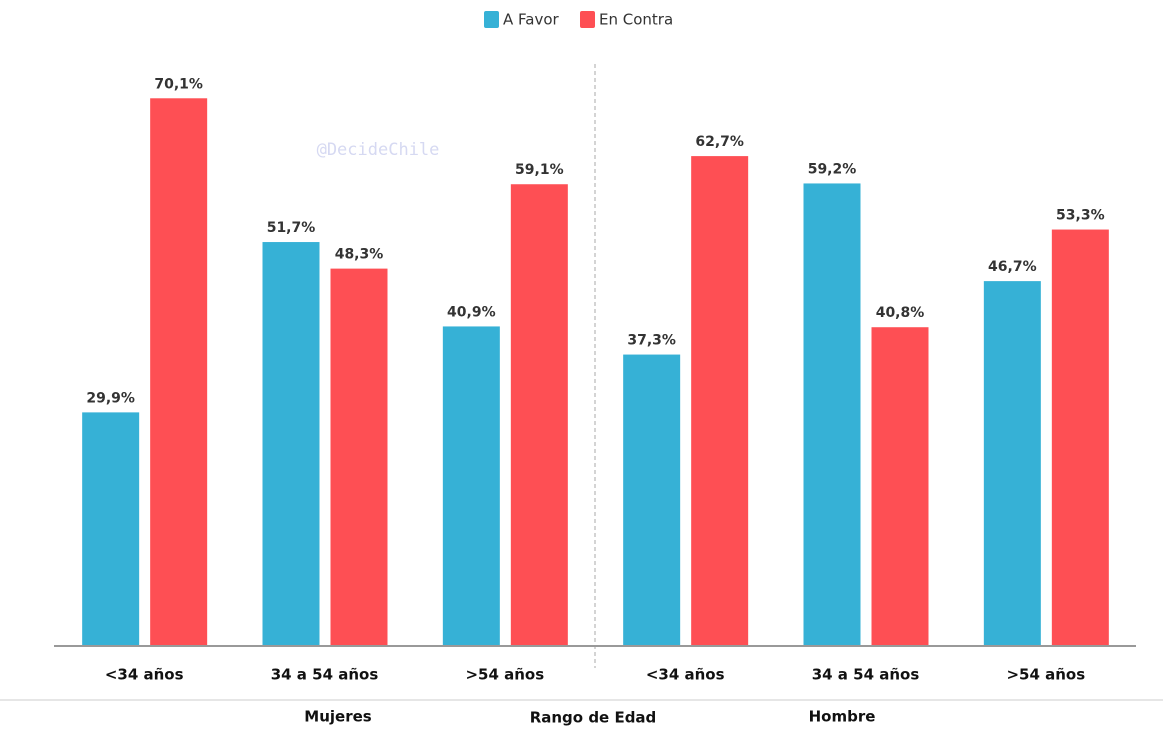 The height and width of the screenshot is (729, 1163). I want to click on x-axis-title: Rango de Edad, so click(593, 718).